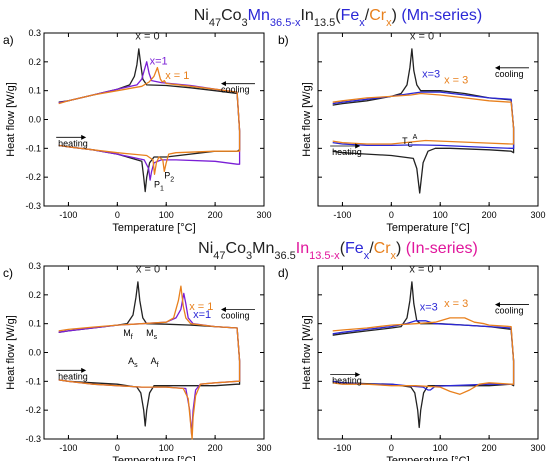 The height and width of the screenshot is (461, 550). I want to click on title-part: 13.5, so click(324, 23).